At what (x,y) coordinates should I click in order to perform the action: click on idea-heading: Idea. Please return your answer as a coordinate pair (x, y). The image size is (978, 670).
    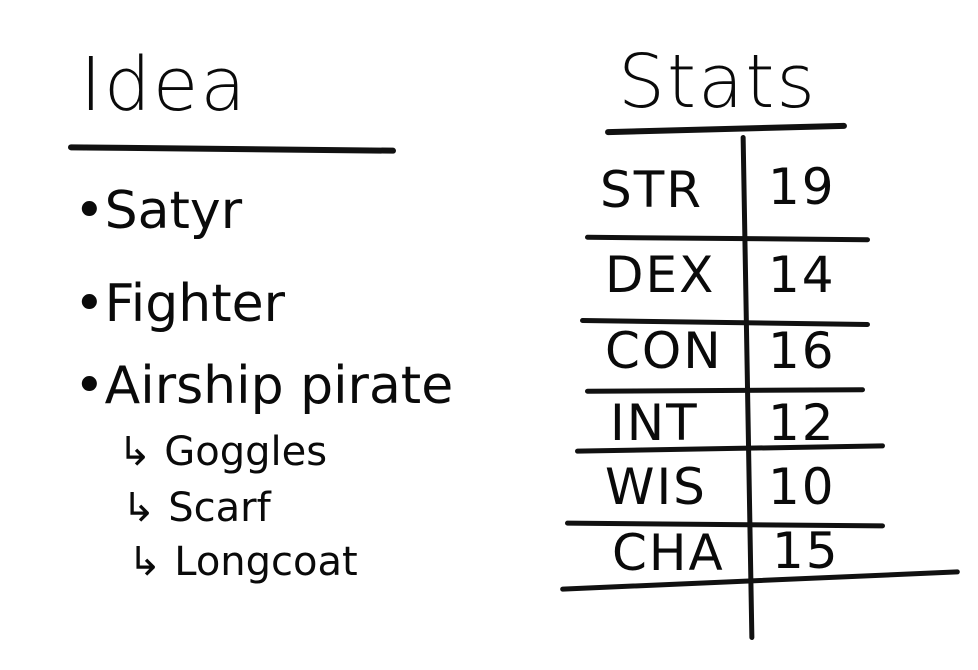
    Looking at the image, I should click on (164, 85).